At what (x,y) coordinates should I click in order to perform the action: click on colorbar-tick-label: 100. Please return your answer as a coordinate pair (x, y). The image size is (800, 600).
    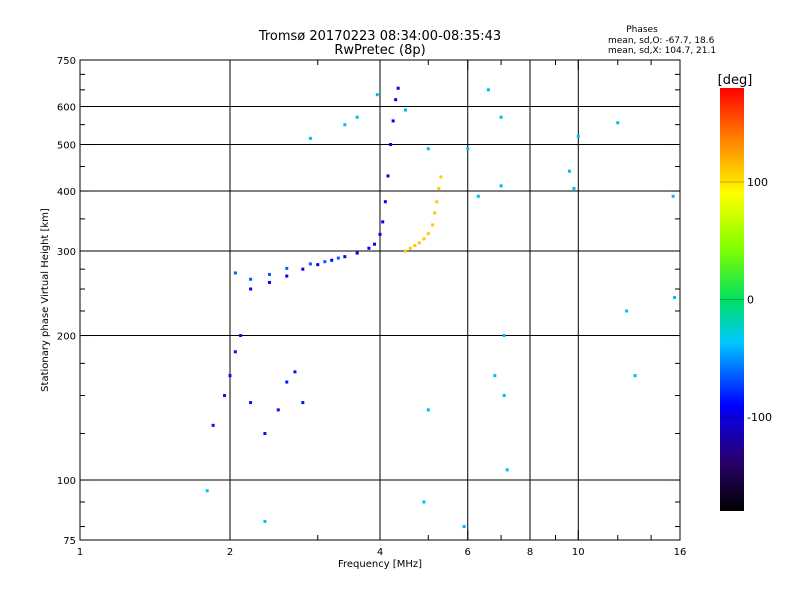
    Looking at the image, I should click on (757, 182).